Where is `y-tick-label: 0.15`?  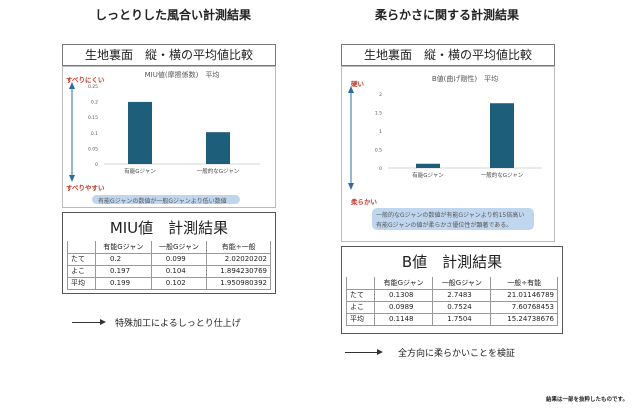
y-tick-label: 0.15 is located at coordinates (93, 118).